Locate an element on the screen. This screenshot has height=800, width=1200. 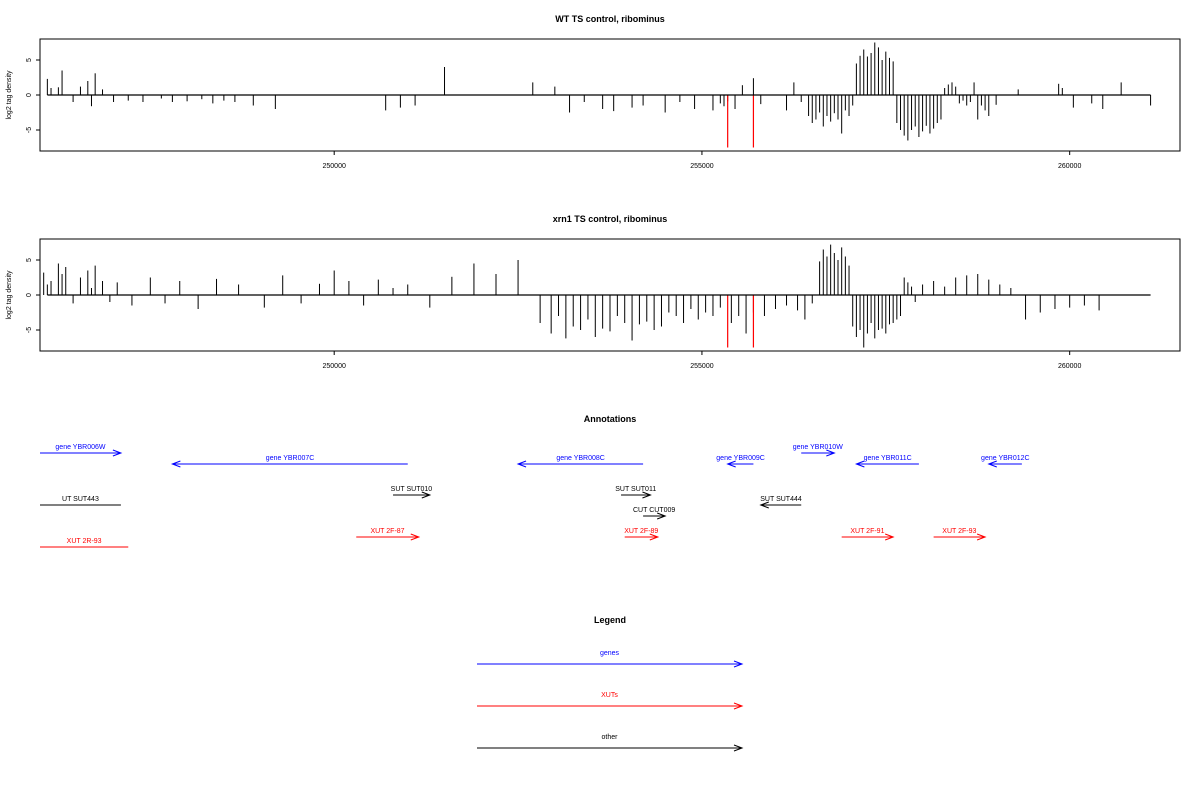
annotation-label: XUT 2F-89 is located at coordinates (641, 531).